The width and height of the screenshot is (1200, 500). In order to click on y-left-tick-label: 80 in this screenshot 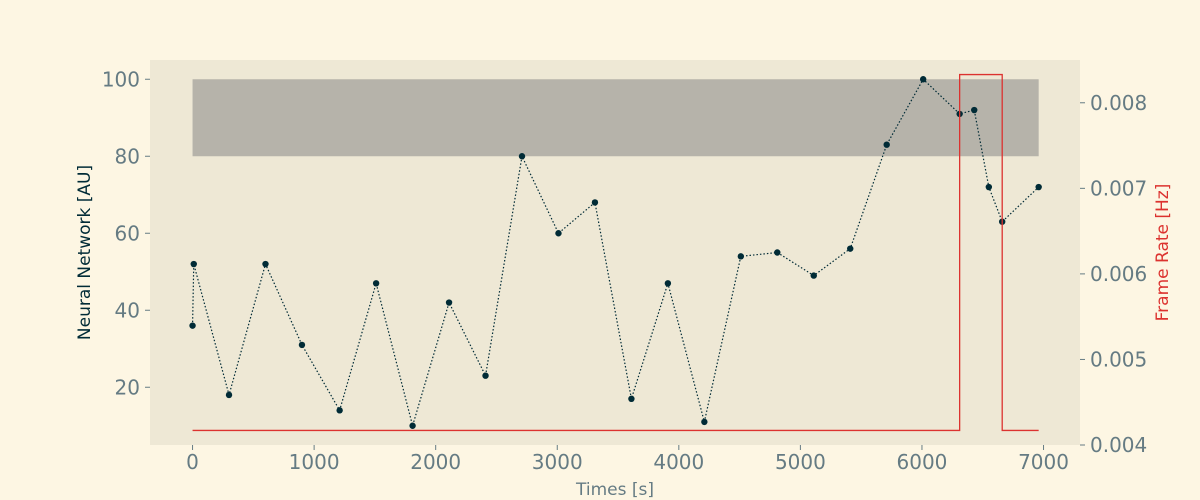, I will do `click(127, 156)`.